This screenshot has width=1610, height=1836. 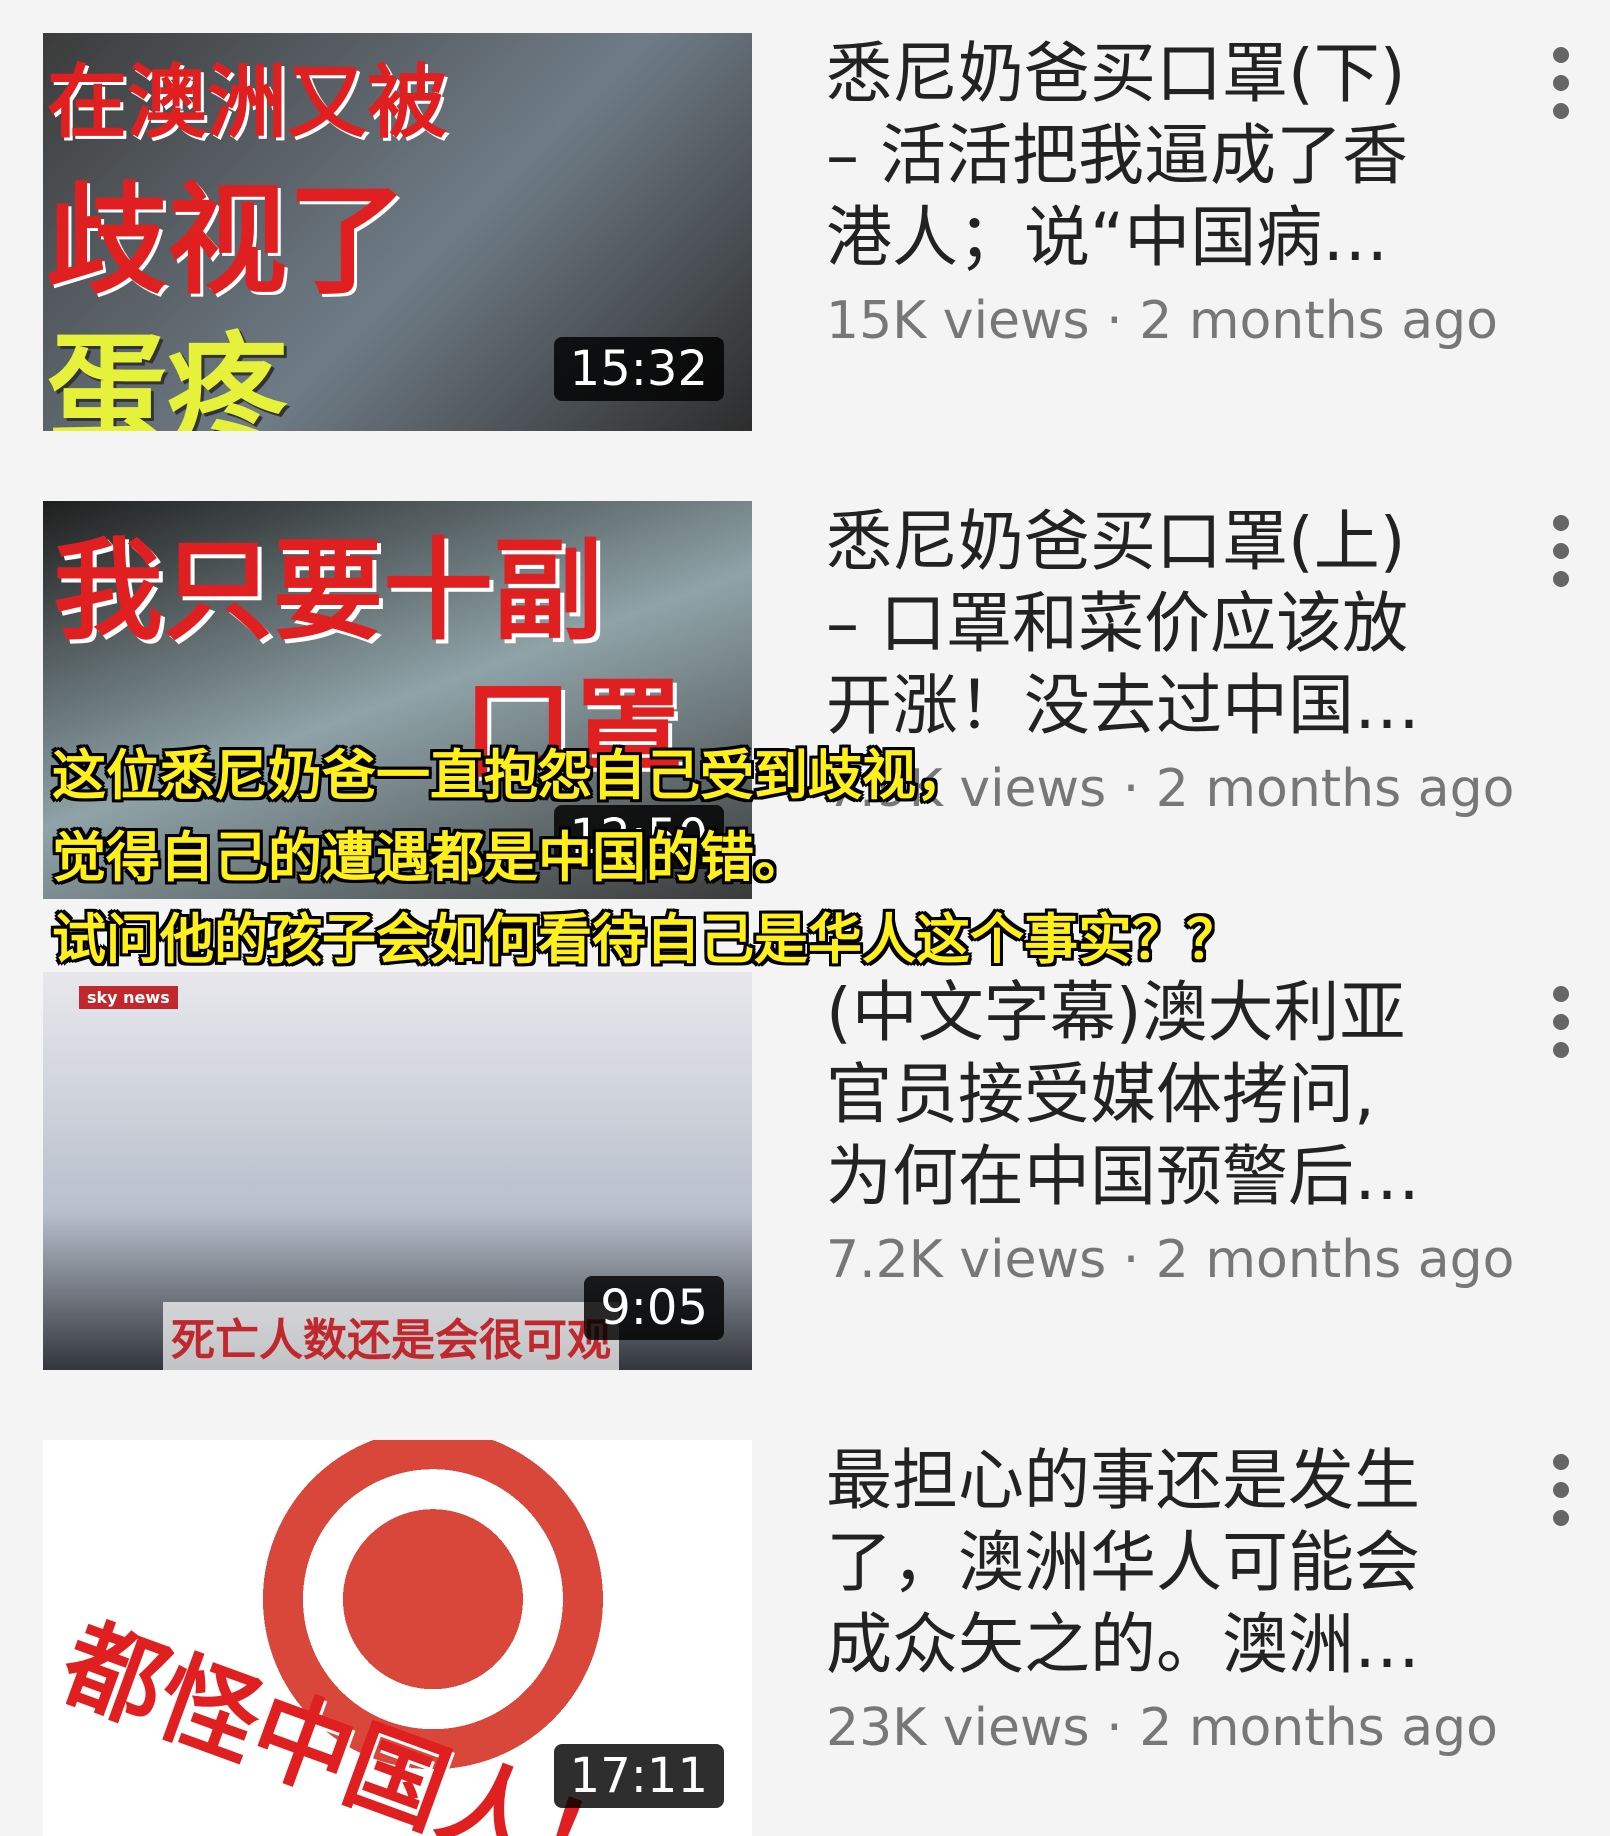 I want to click on title-line: 官员接受媒体拷问,, so click(x=1100, y=1094).